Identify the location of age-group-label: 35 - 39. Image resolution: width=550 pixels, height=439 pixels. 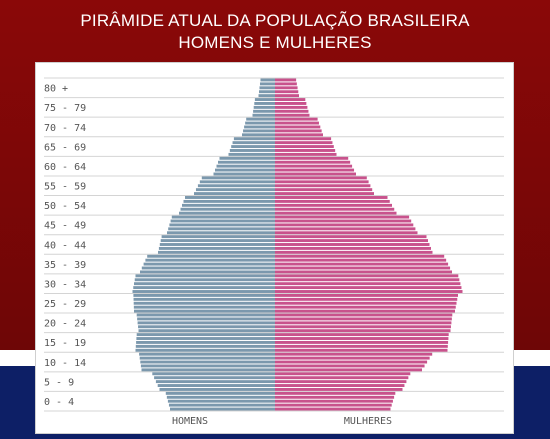
(65, 265).